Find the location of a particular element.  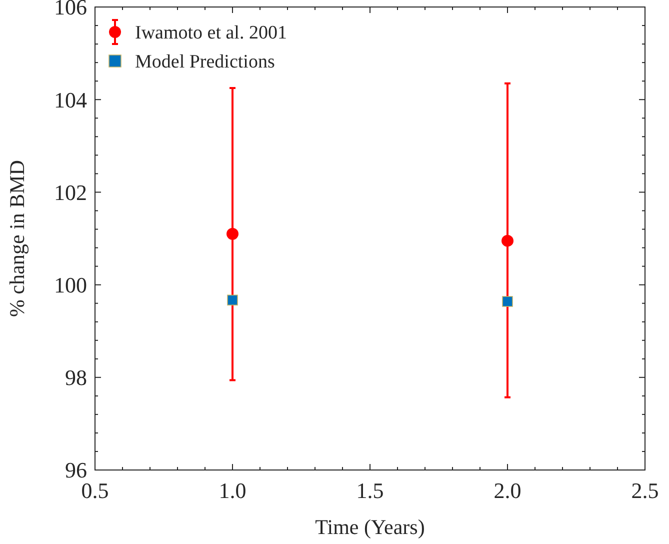

y-tick-label: 102 is located at coordinates (70, 192).